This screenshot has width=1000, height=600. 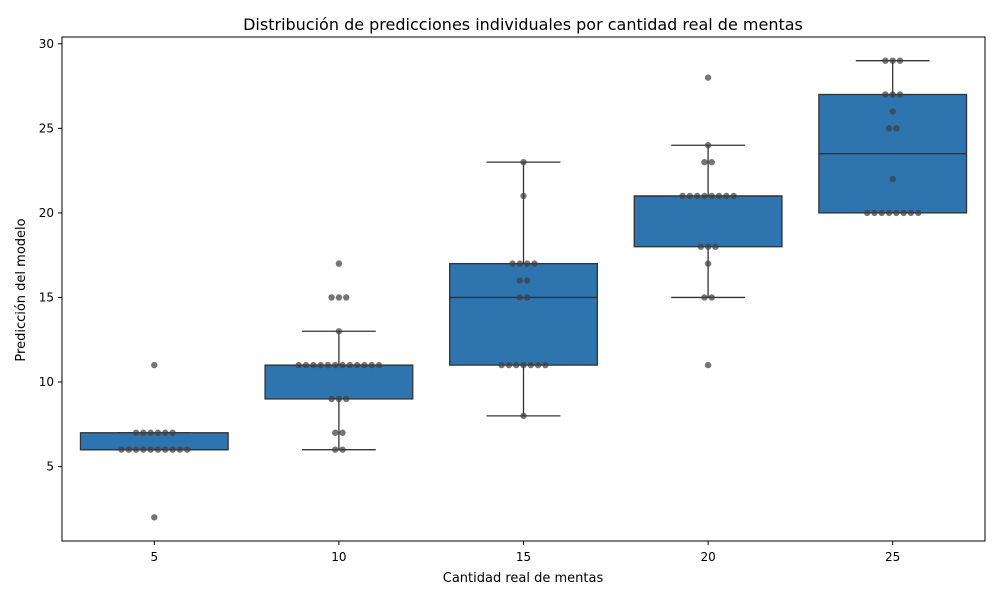 I want to click on x-axis-label: Cantidad real de mentas, so click(x=523, y=578).